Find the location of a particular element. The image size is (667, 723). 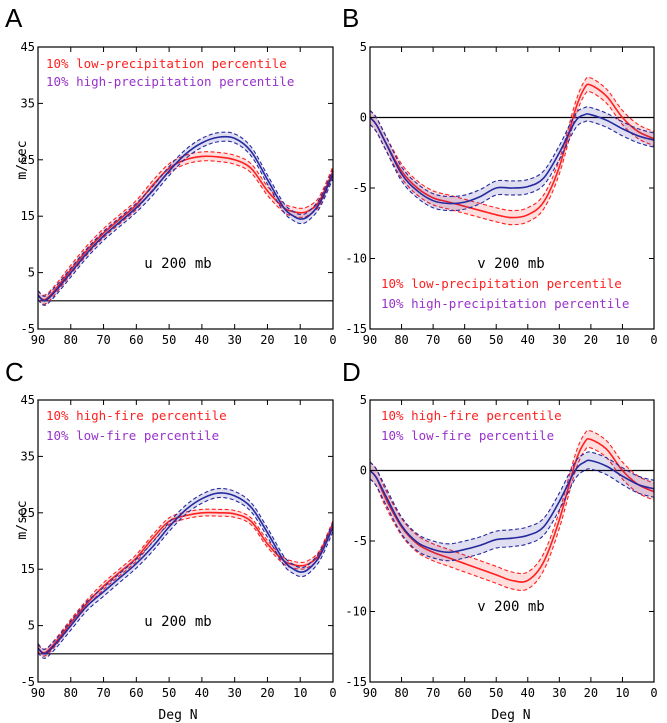

panel-d-xlabel: Deg N is located at coordinates (510, 715).